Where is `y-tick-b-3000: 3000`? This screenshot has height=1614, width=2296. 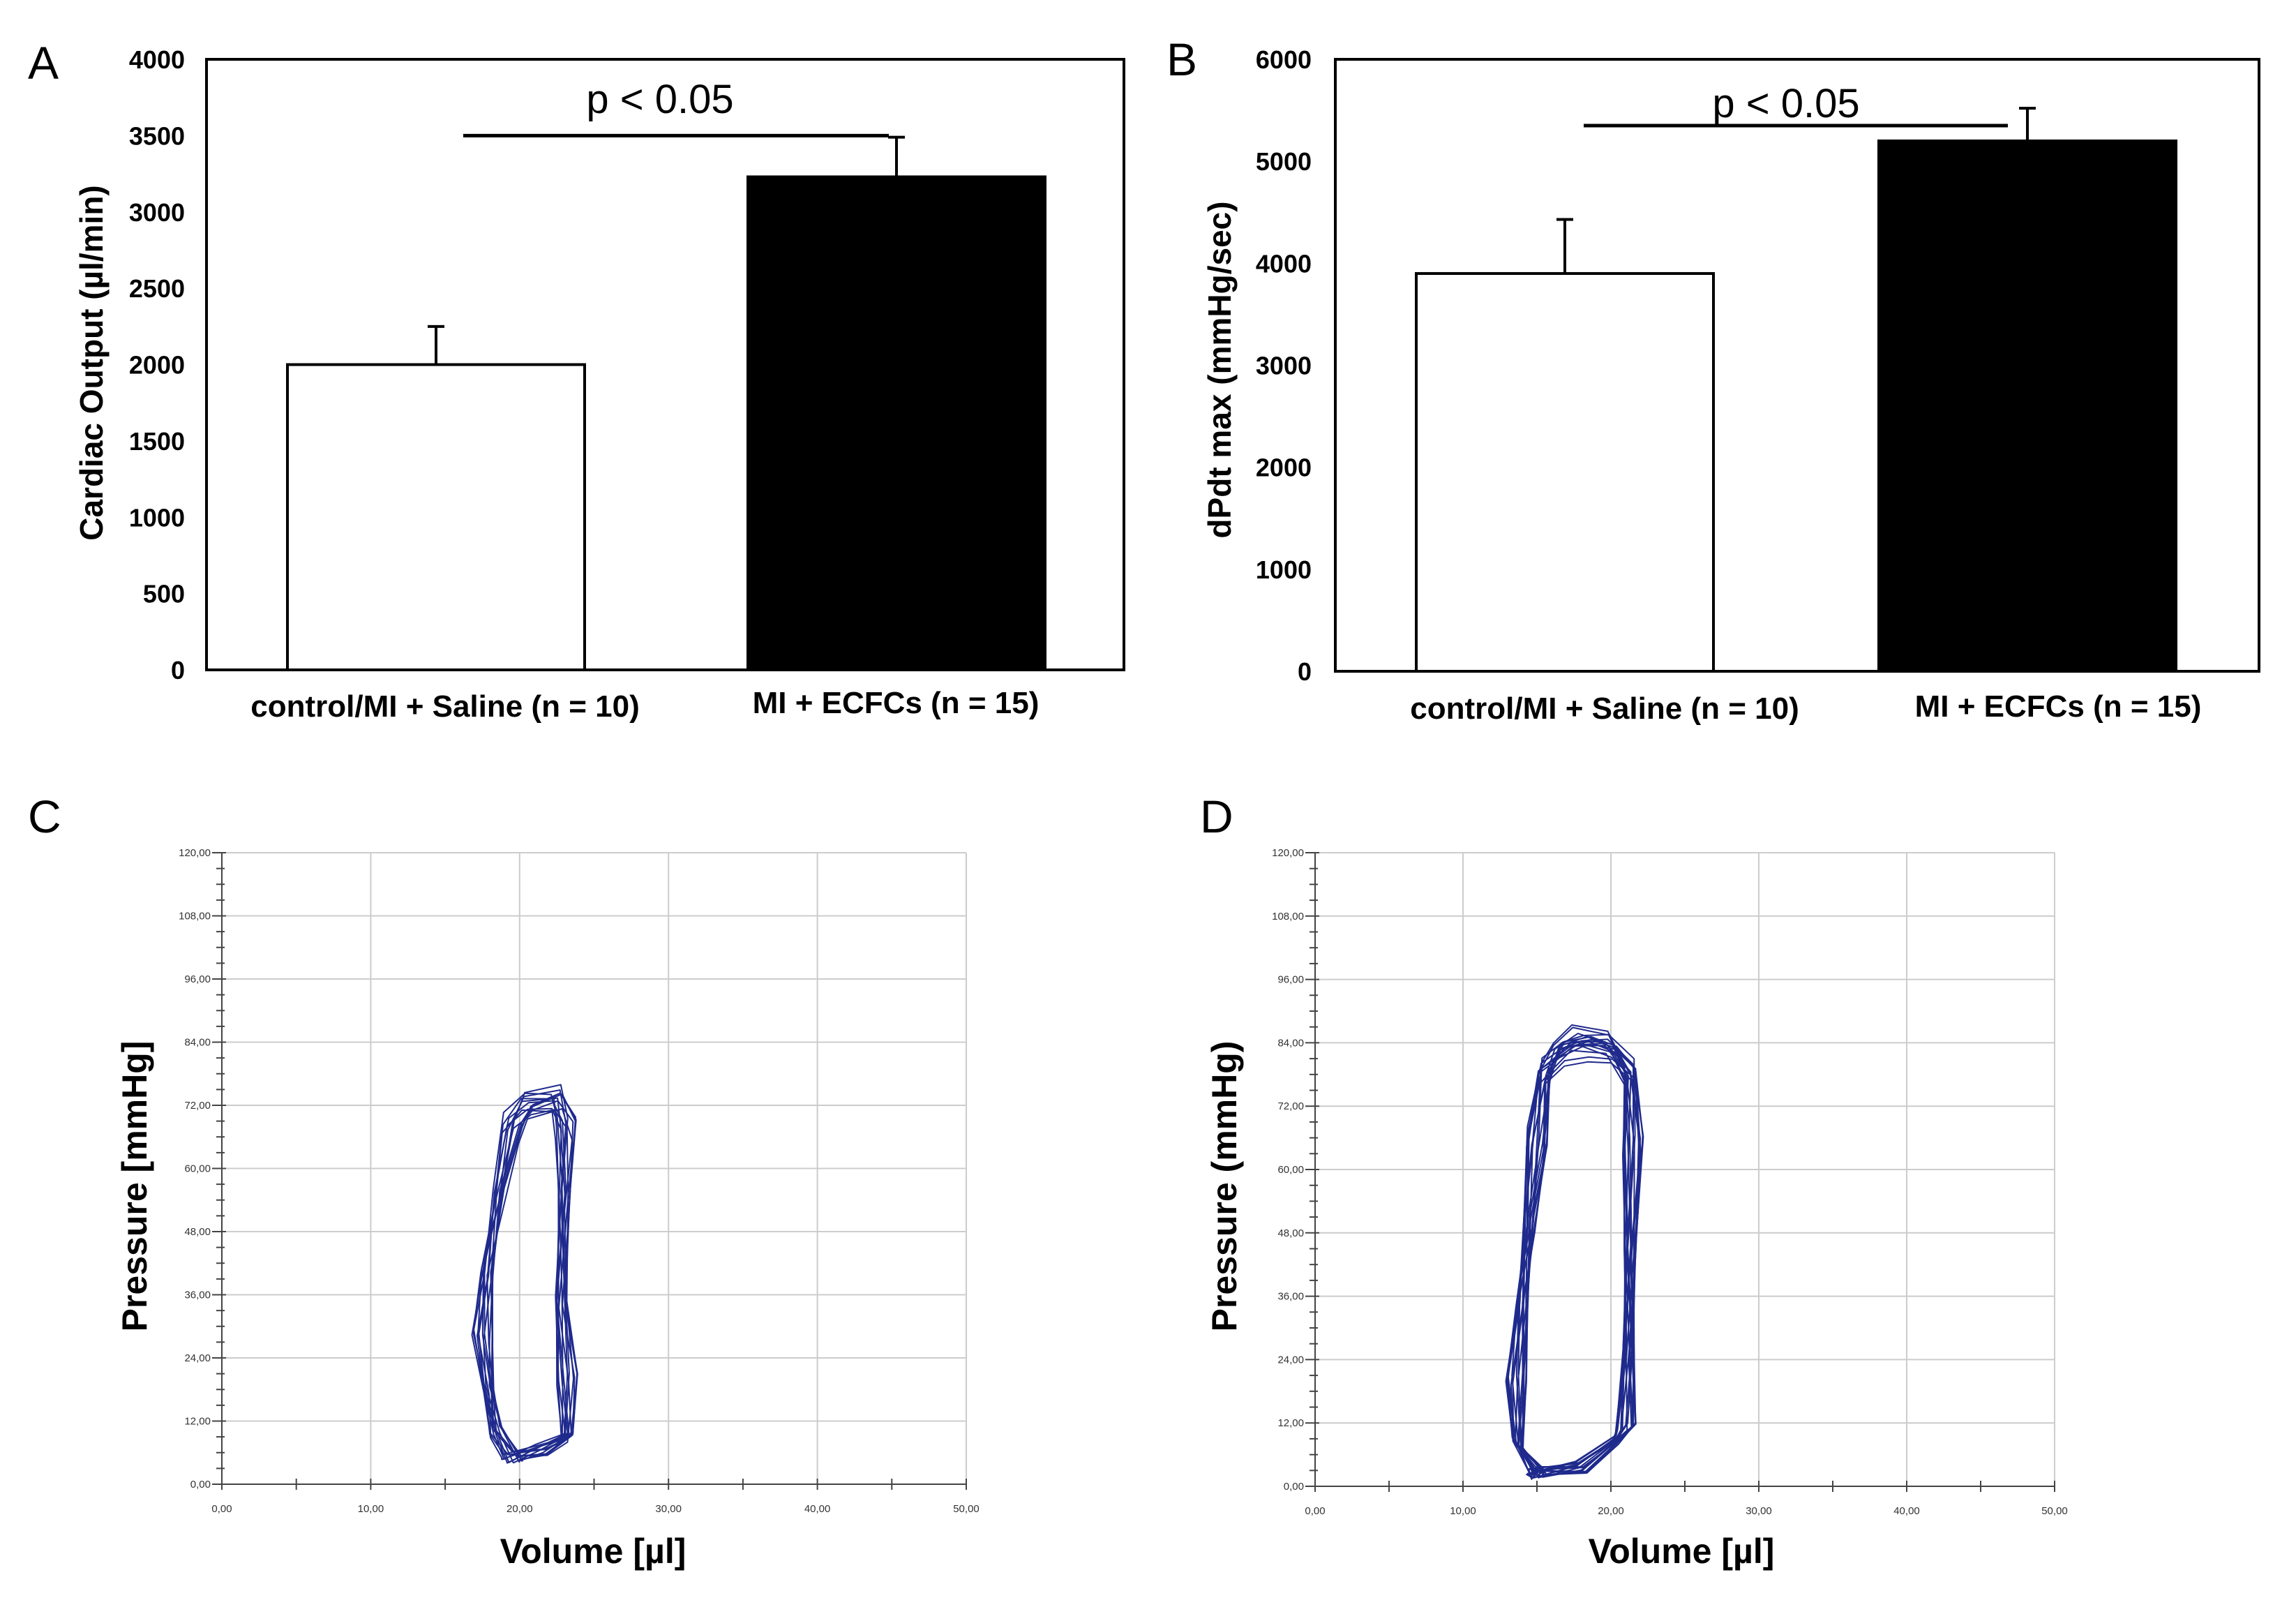
y-tick-b-3000: 3000 is located at coordinates (1284, 366).